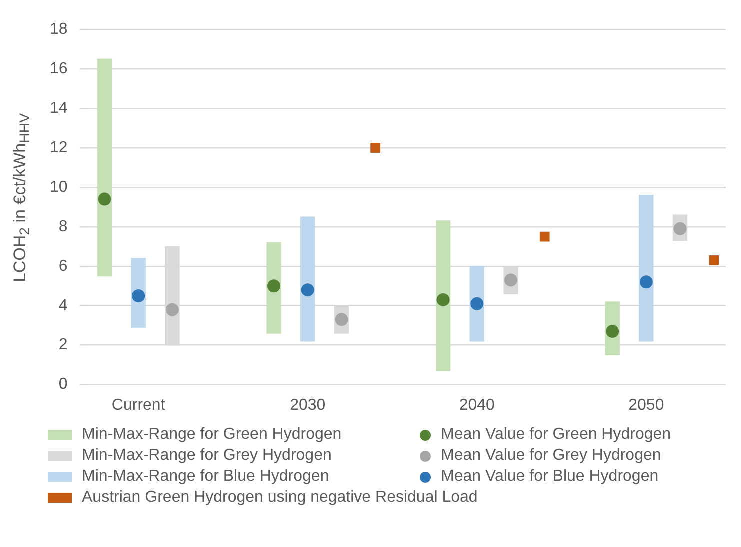 The height and width of the screenshot is (547, 741). What do you see at coordinates (59, 187) in the screenshot?
I see `y-tick-label: 10` at bounding box center [59, 187].